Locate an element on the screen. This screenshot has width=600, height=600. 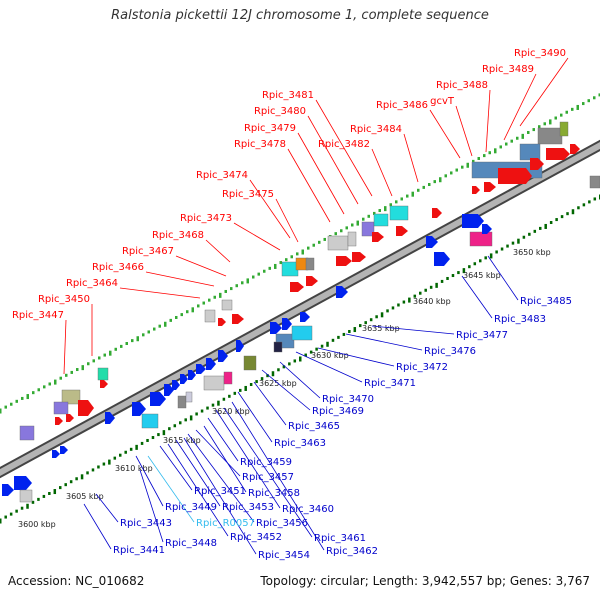
gene-label-Rpic_3477: Rpic_3477 is located at coordinates (482, 335).